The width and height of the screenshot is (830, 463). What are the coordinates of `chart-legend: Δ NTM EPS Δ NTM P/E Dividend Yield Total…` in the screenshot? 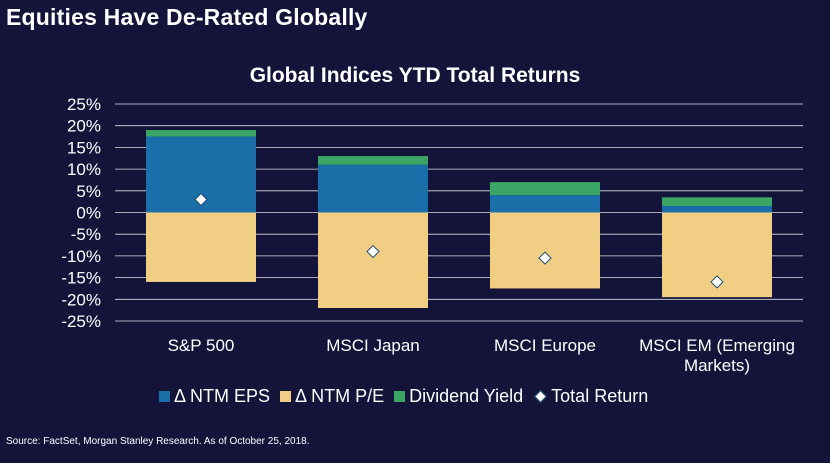 It's located at (408, 396).